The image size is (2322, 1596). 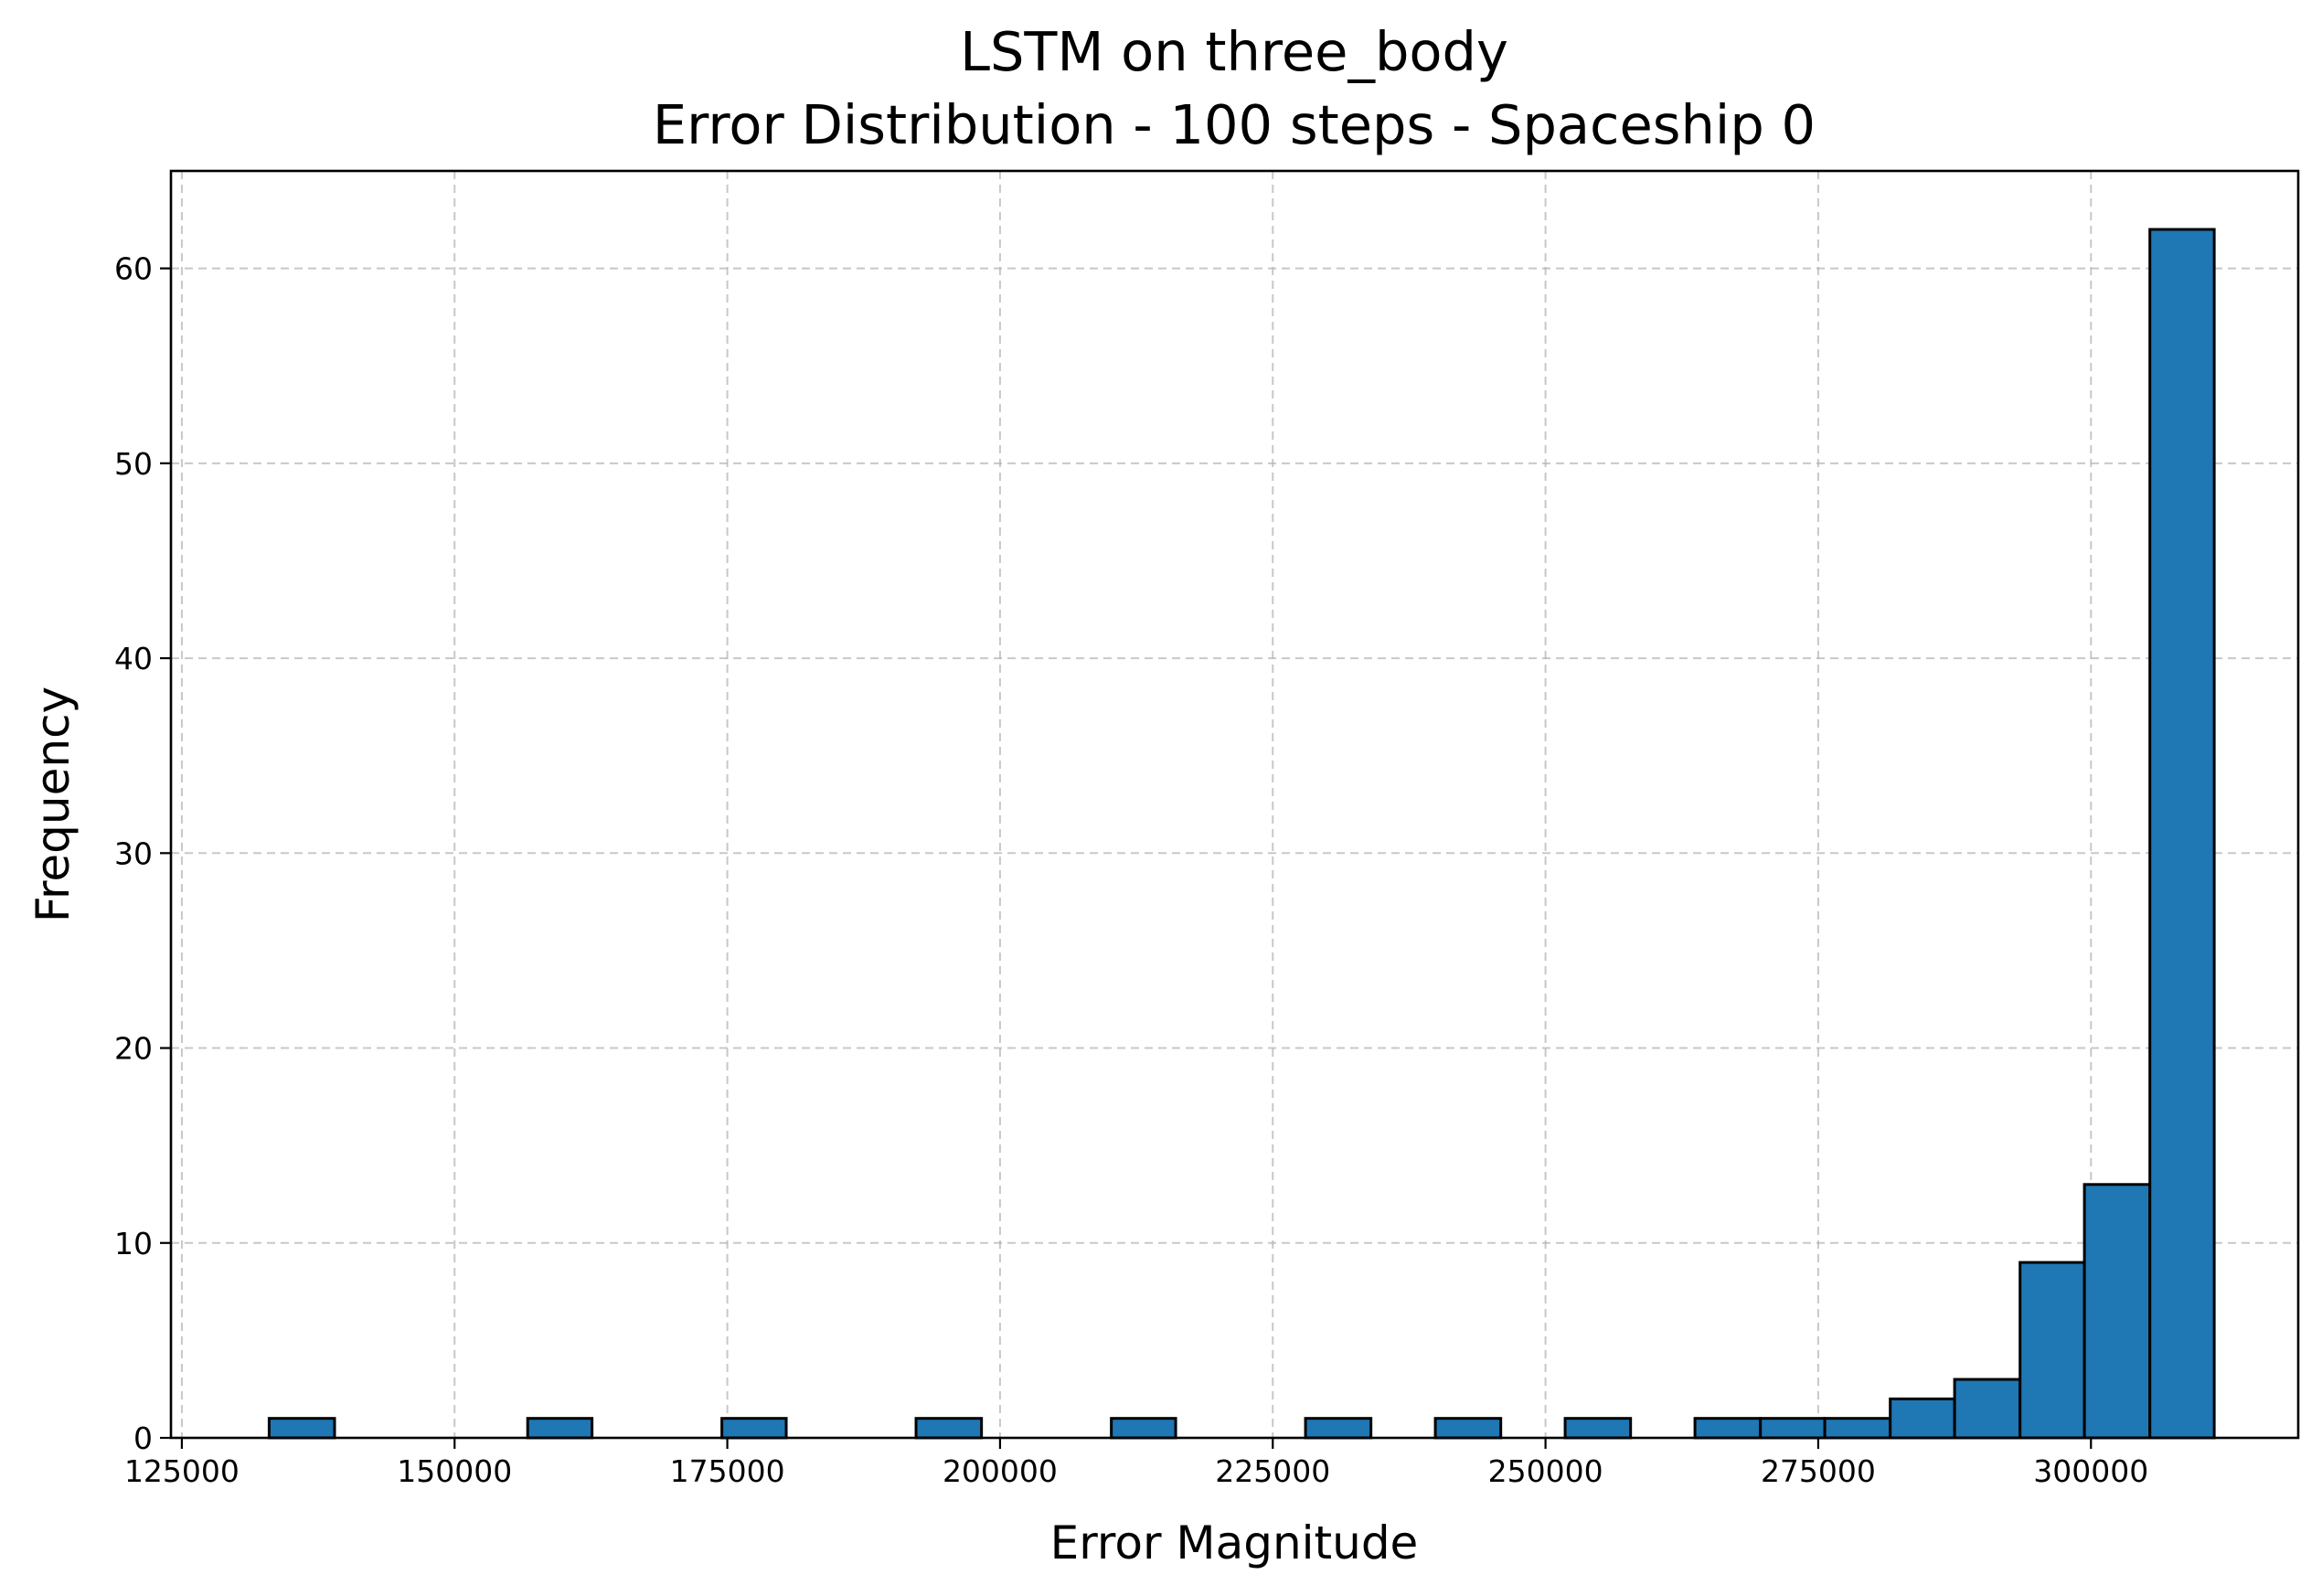 I want to click on y-tick-label: 10, so click(x=133, y=1243).